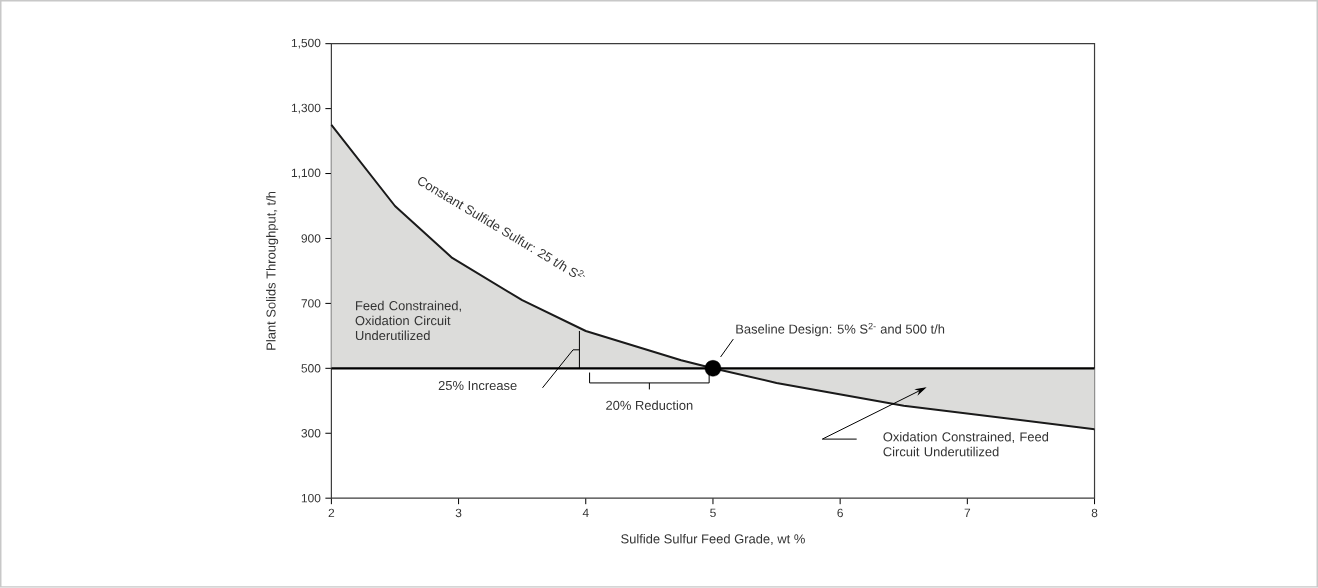 Image resolution: width=1318 pixels, height=588 pixels. What do you see at coordinates (311, 498) in the screenshot?
I see `y-tick-label: 100` at bounding box center [311, 498].